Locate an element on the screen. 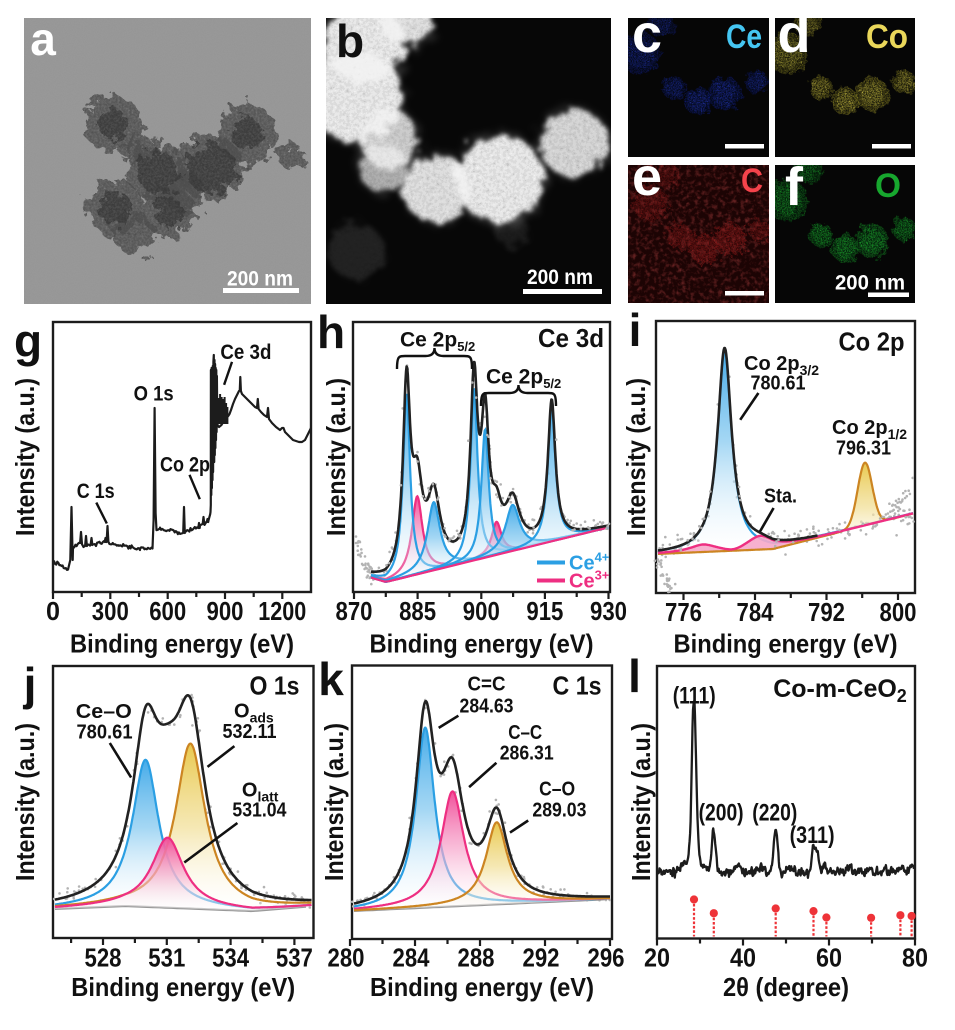 This screenshot has width=955, height=1030. svg-text: a is located at coordinates (43, 39).